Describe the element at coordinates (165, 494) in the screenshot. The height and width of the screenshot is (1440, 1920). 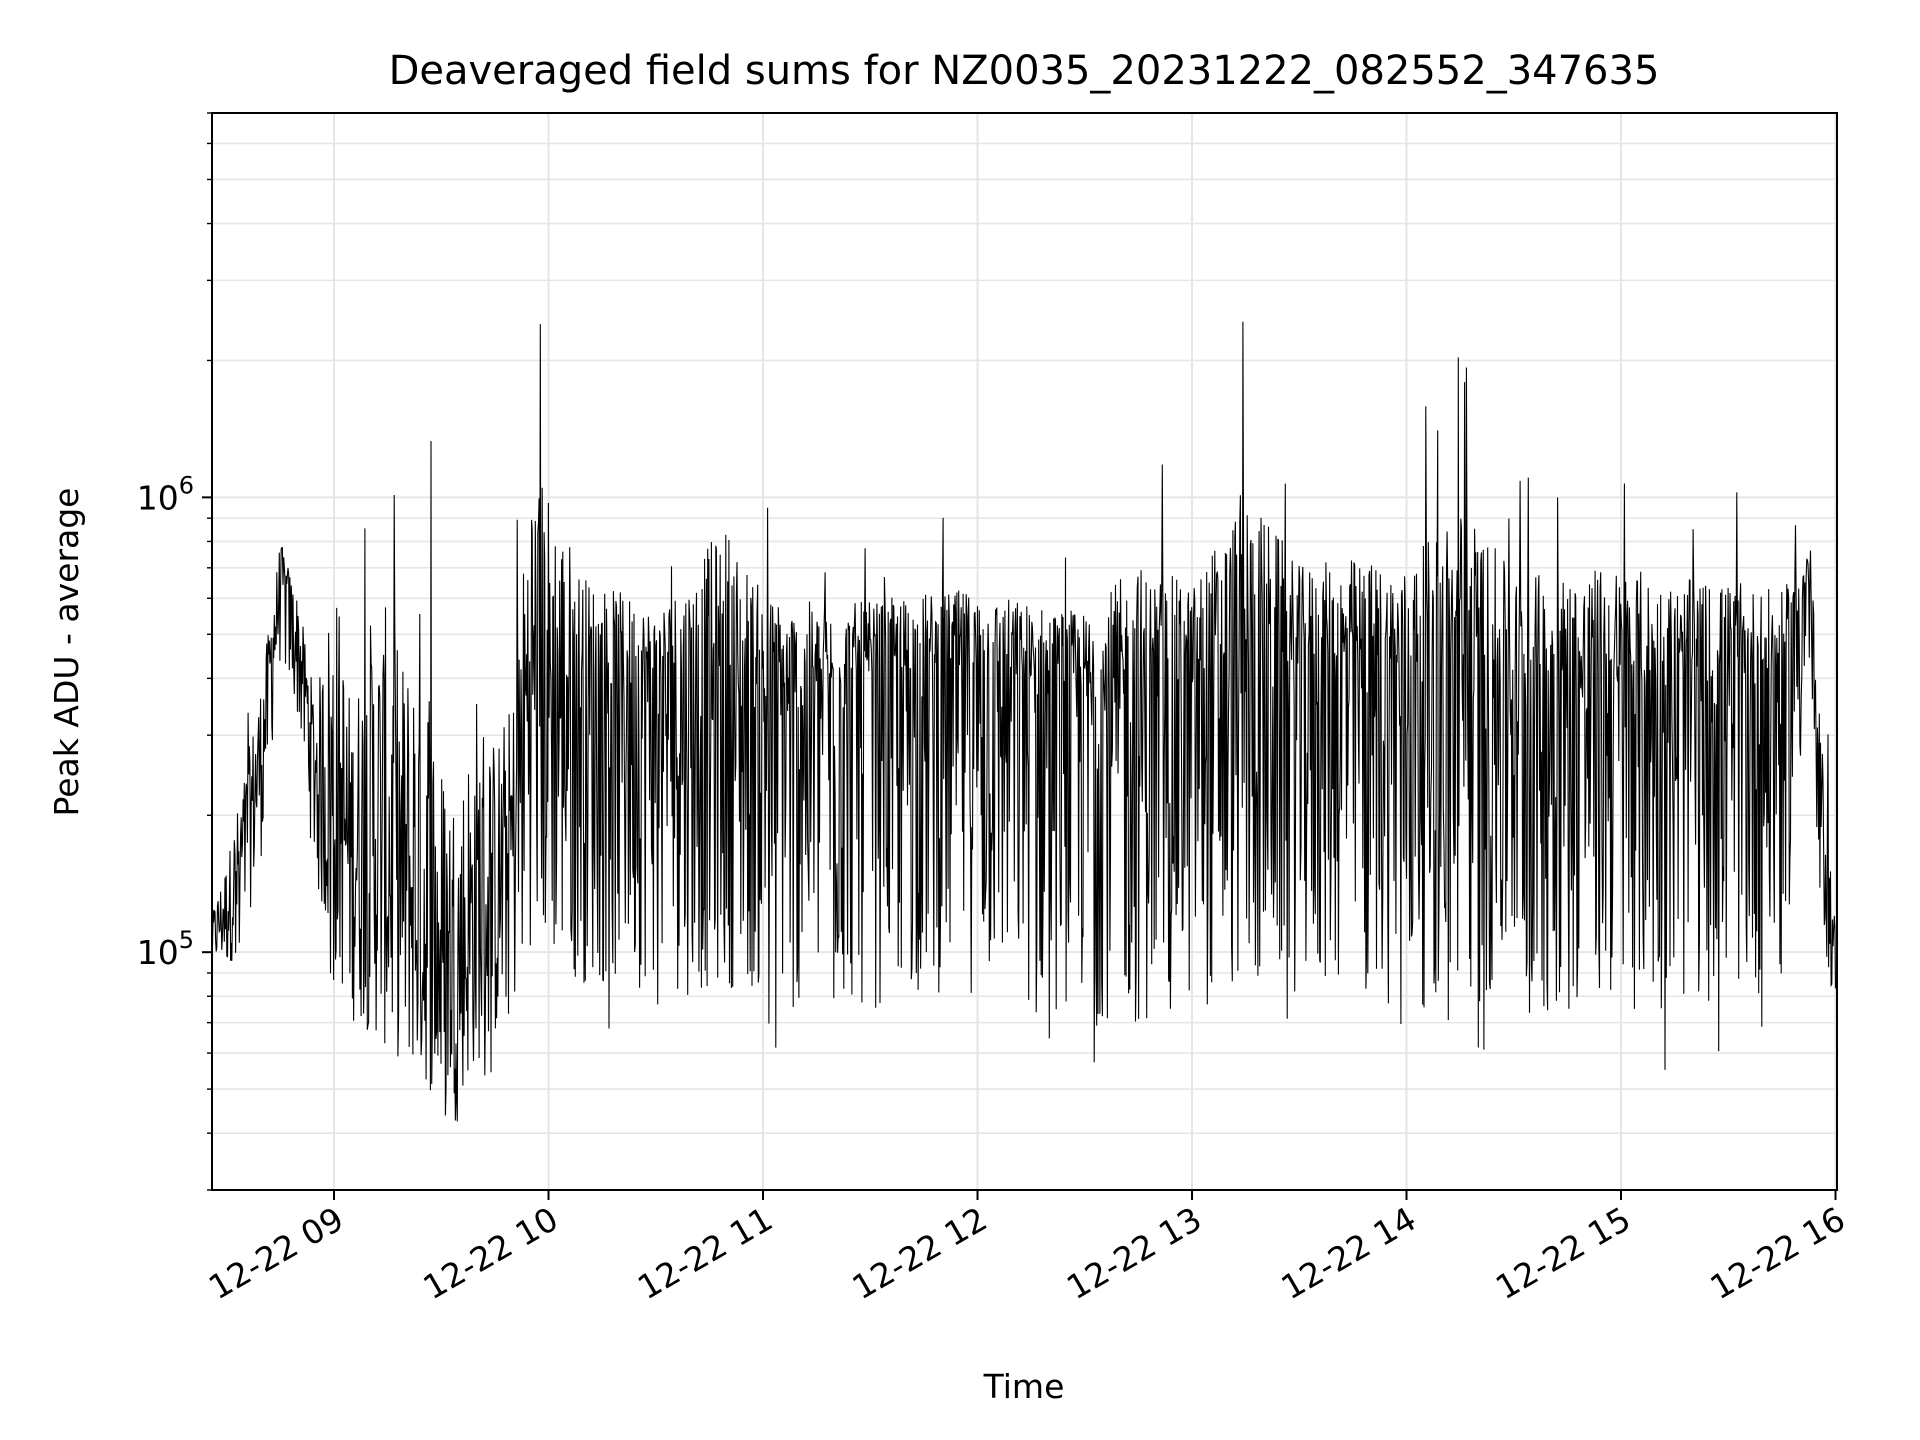
I see `y-tick-label: 10⁶` at that location.